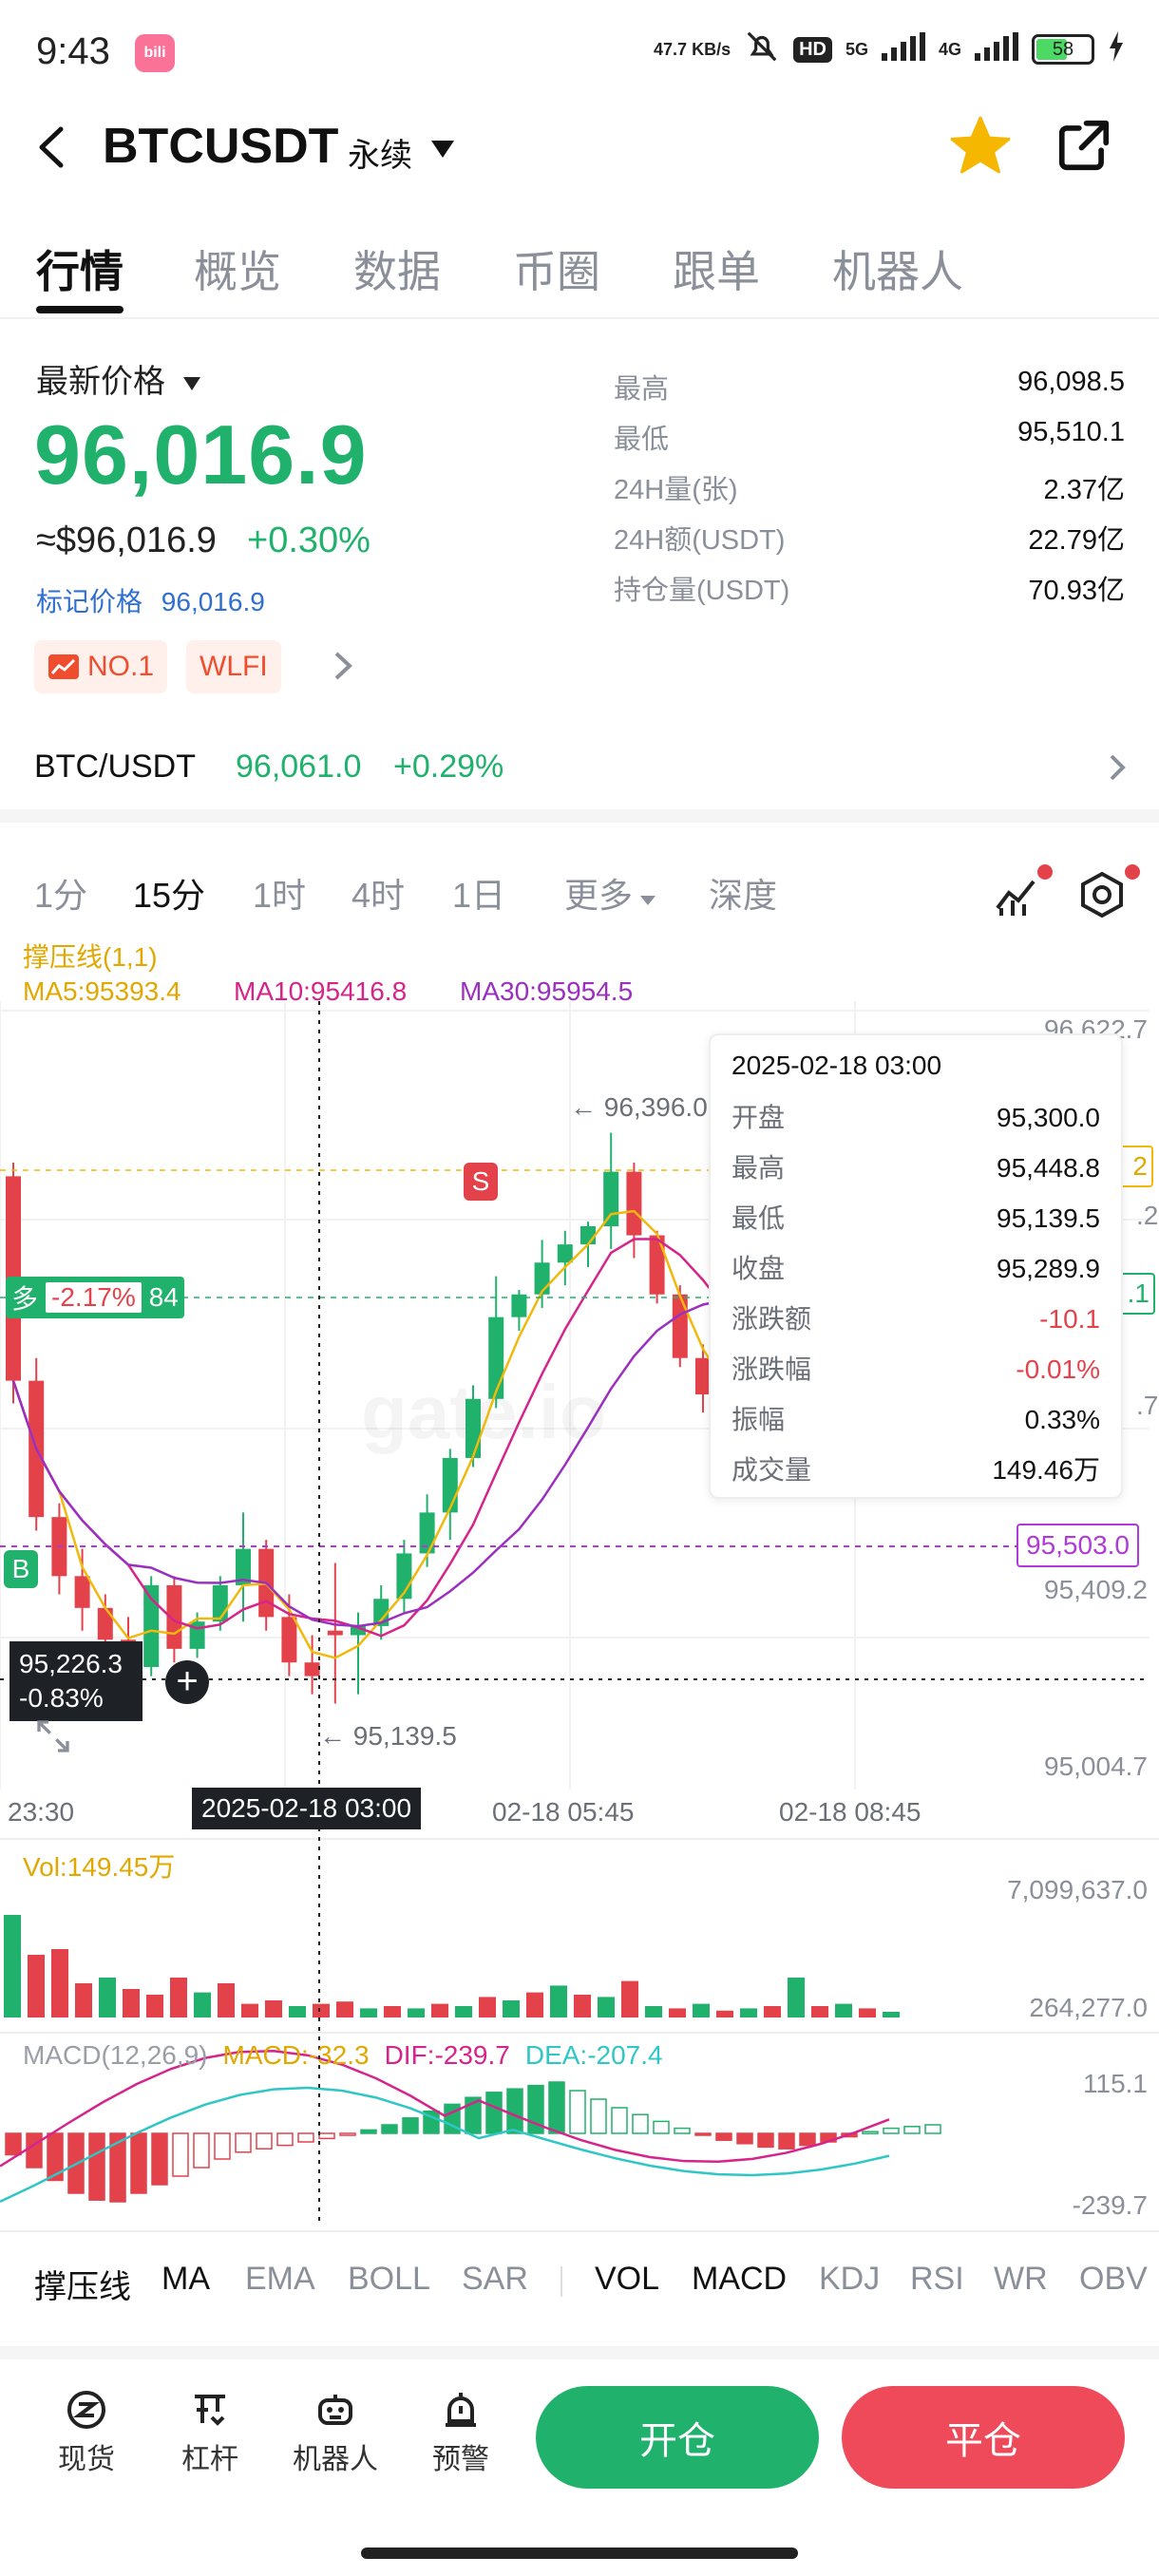 This screenshot has height=2576, width=1159. Describe the element at coordinates (1021, 2279) in the screenshot. I see `ind-wr: WR` at that location.